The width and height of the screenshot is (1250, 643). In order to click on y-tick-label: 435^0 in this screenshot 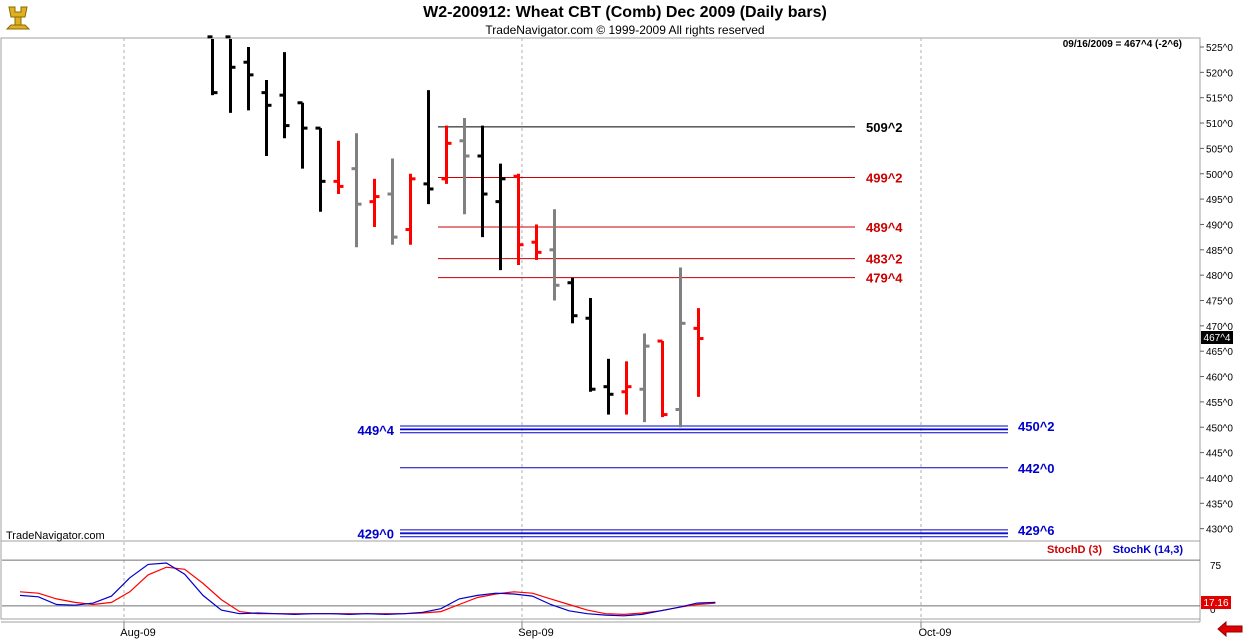, I will do `click(1219, 504)`.